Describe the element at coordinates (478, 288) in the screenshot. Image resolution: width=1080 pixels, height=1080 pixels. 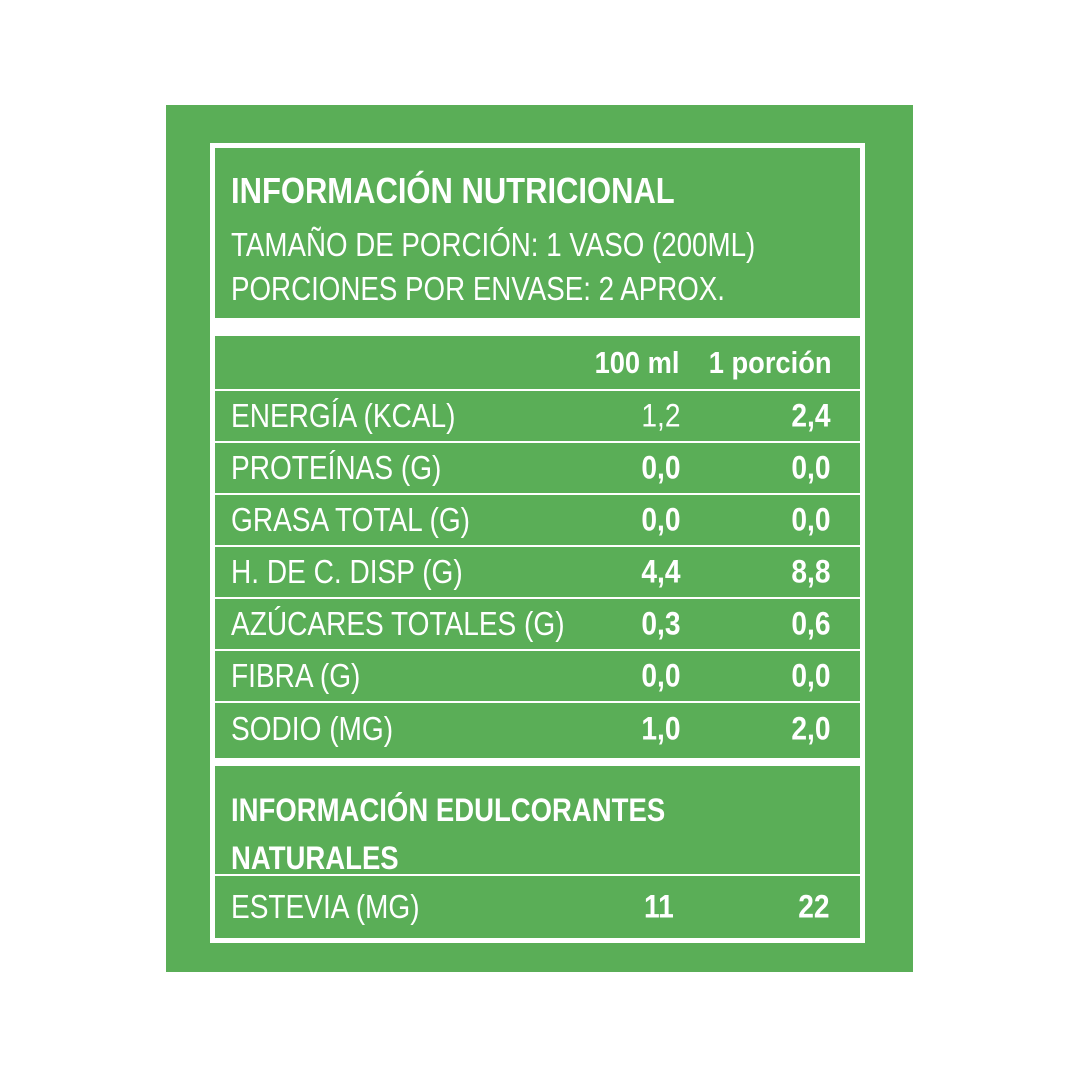
I see `servings-per-container: PORCIONES POR ENVASE: 2 APROX.` at that location.